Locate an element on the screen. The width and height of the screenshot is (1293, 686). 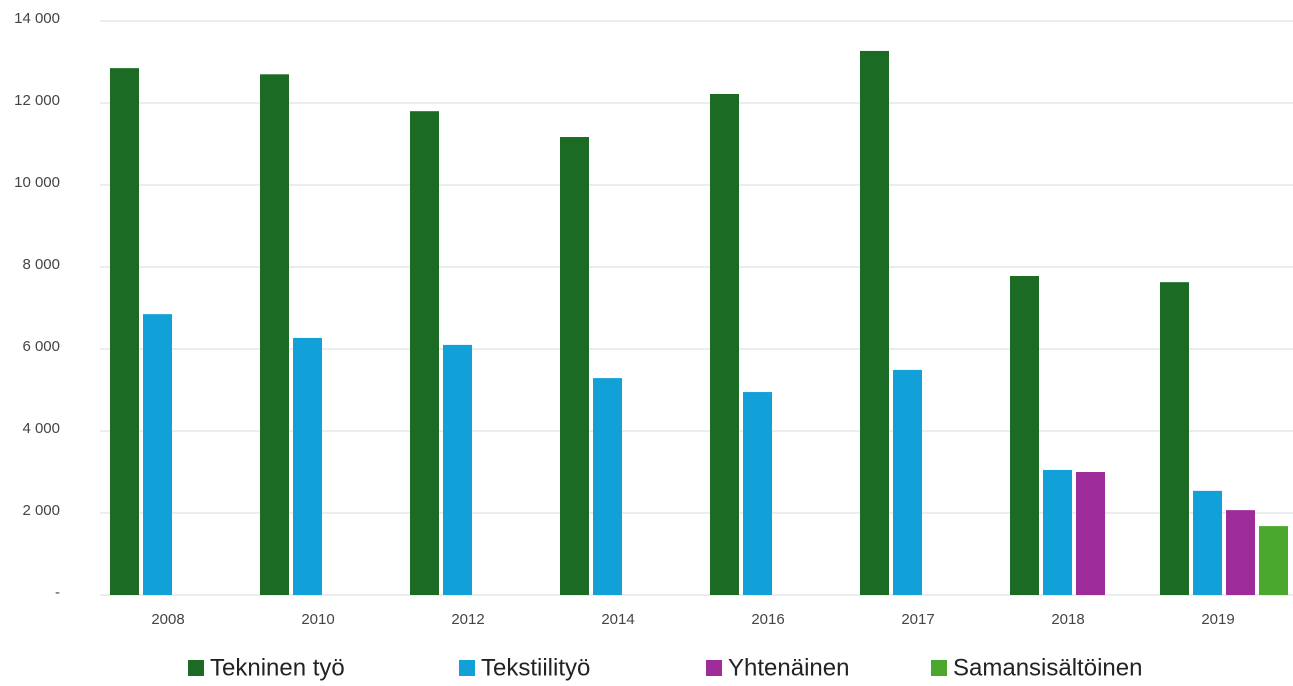
y-tick-label: 8 000 is located at coordinates (41, 264).